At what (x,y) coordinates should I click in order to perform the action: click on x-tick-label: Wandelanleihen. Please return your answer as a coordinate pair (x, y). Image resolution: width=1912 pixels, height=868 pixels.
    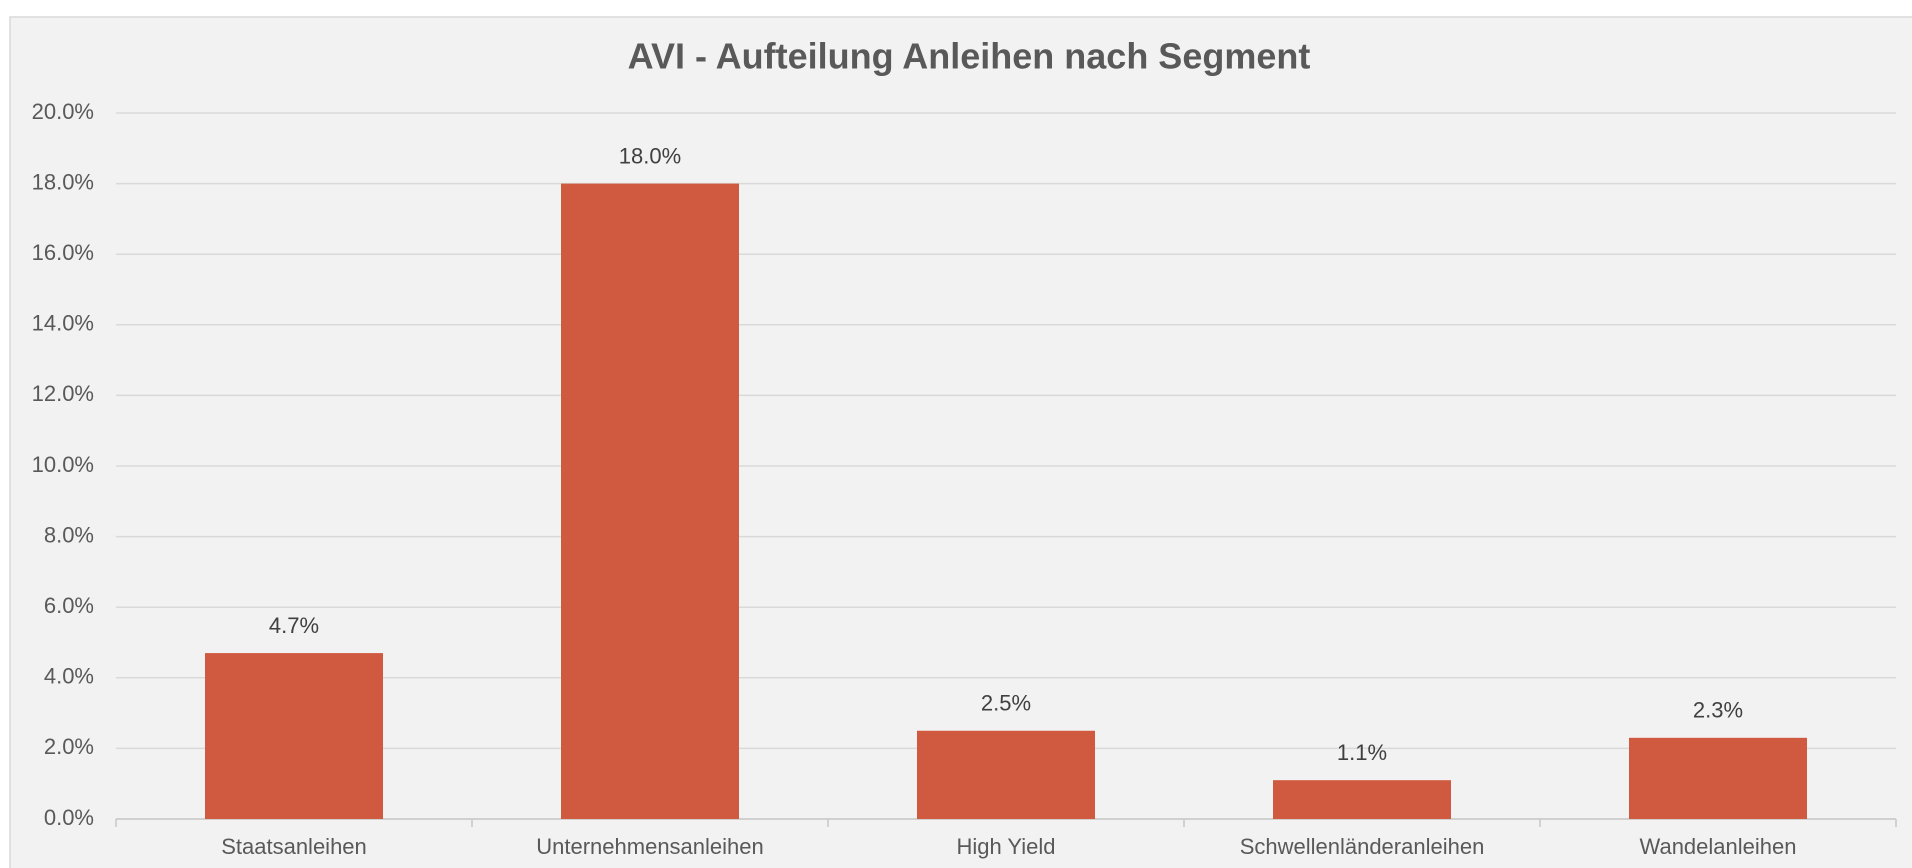
    Looking at the image, I should click on (1718, 846).